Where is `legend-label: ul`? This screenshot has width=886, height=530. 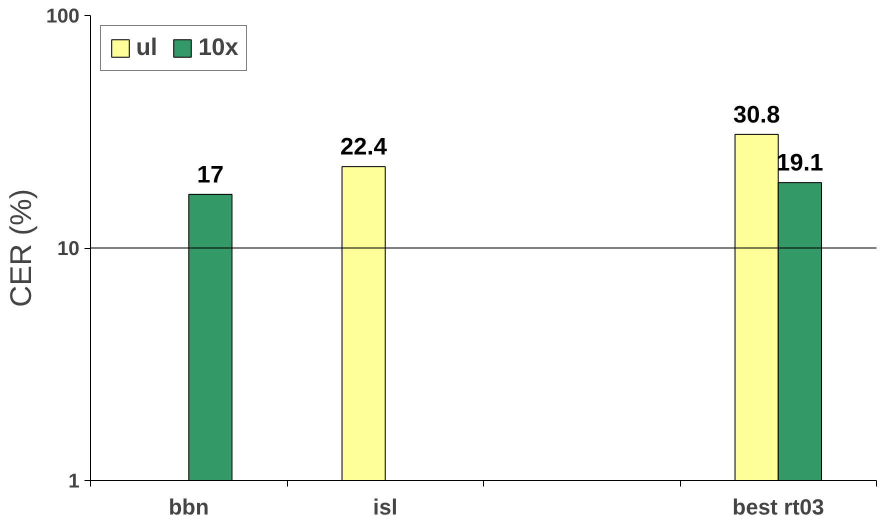 legend-label: ul is located at coordinates (147, 48).